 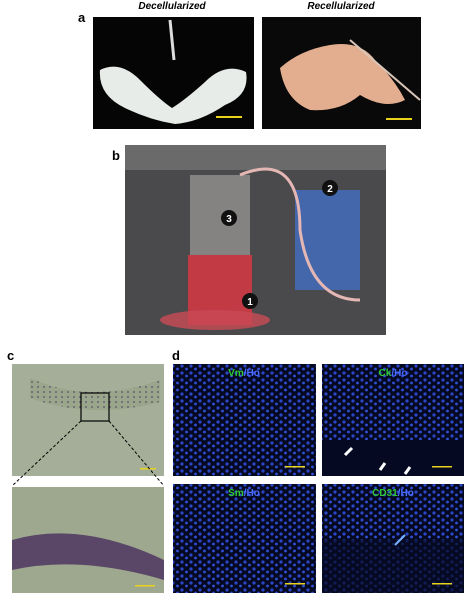 I want to click on panel-label: a, so click(x=82, y=17).